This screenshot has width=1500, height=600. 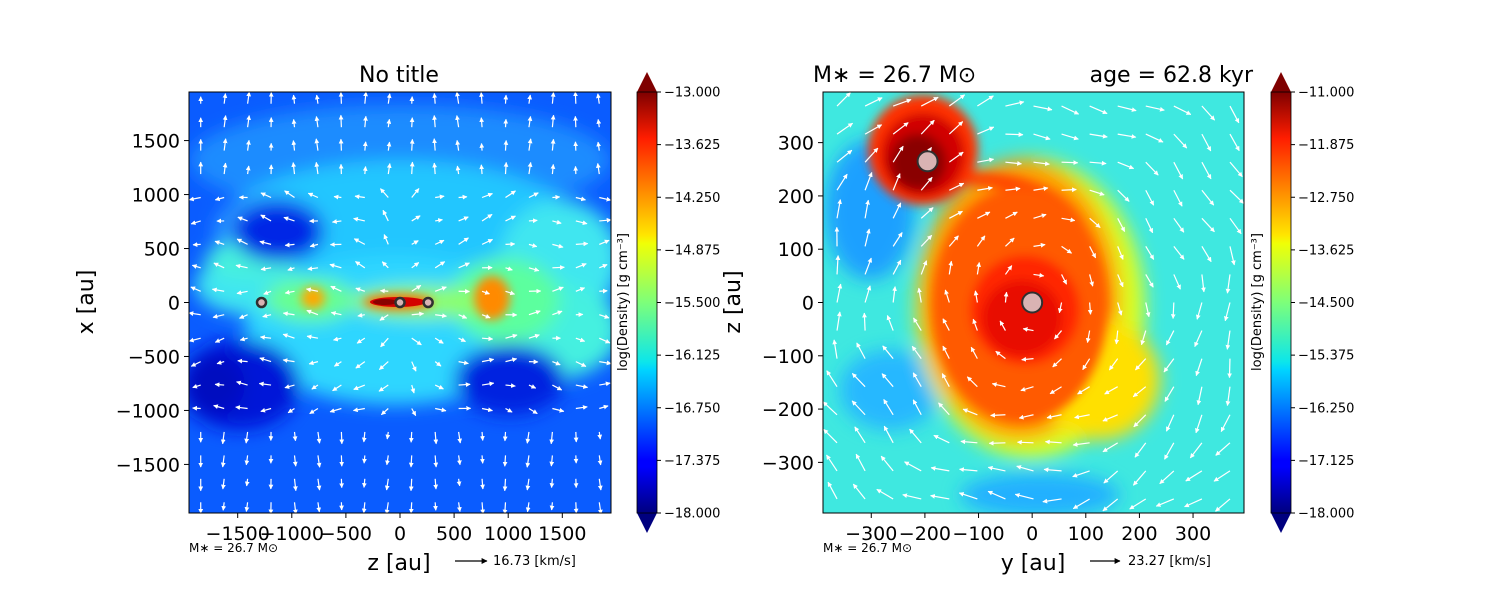 What do you see at coordinates (152, 303) in the screenshot?
I see `left-y-axis: −1500 −1000 −500 0 500 1000 1500` at bounding box center [152, 303].